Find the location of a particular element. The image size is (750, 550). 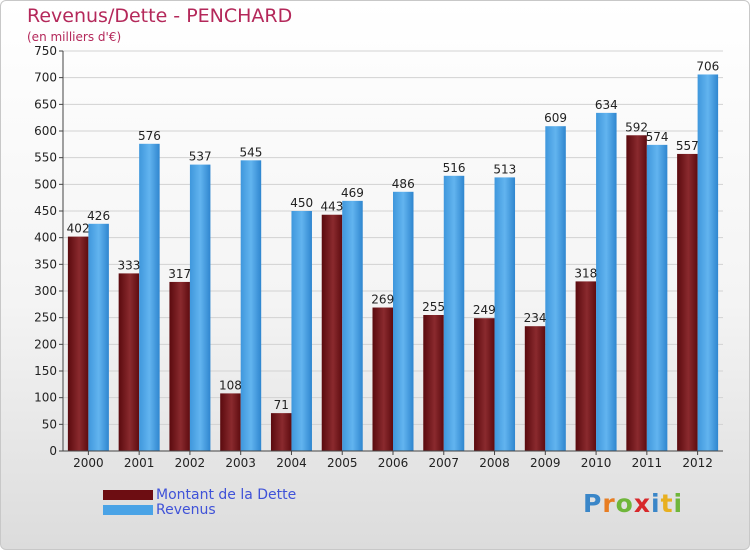

y-tick-label: 100 is located at coordinates (45, 398).